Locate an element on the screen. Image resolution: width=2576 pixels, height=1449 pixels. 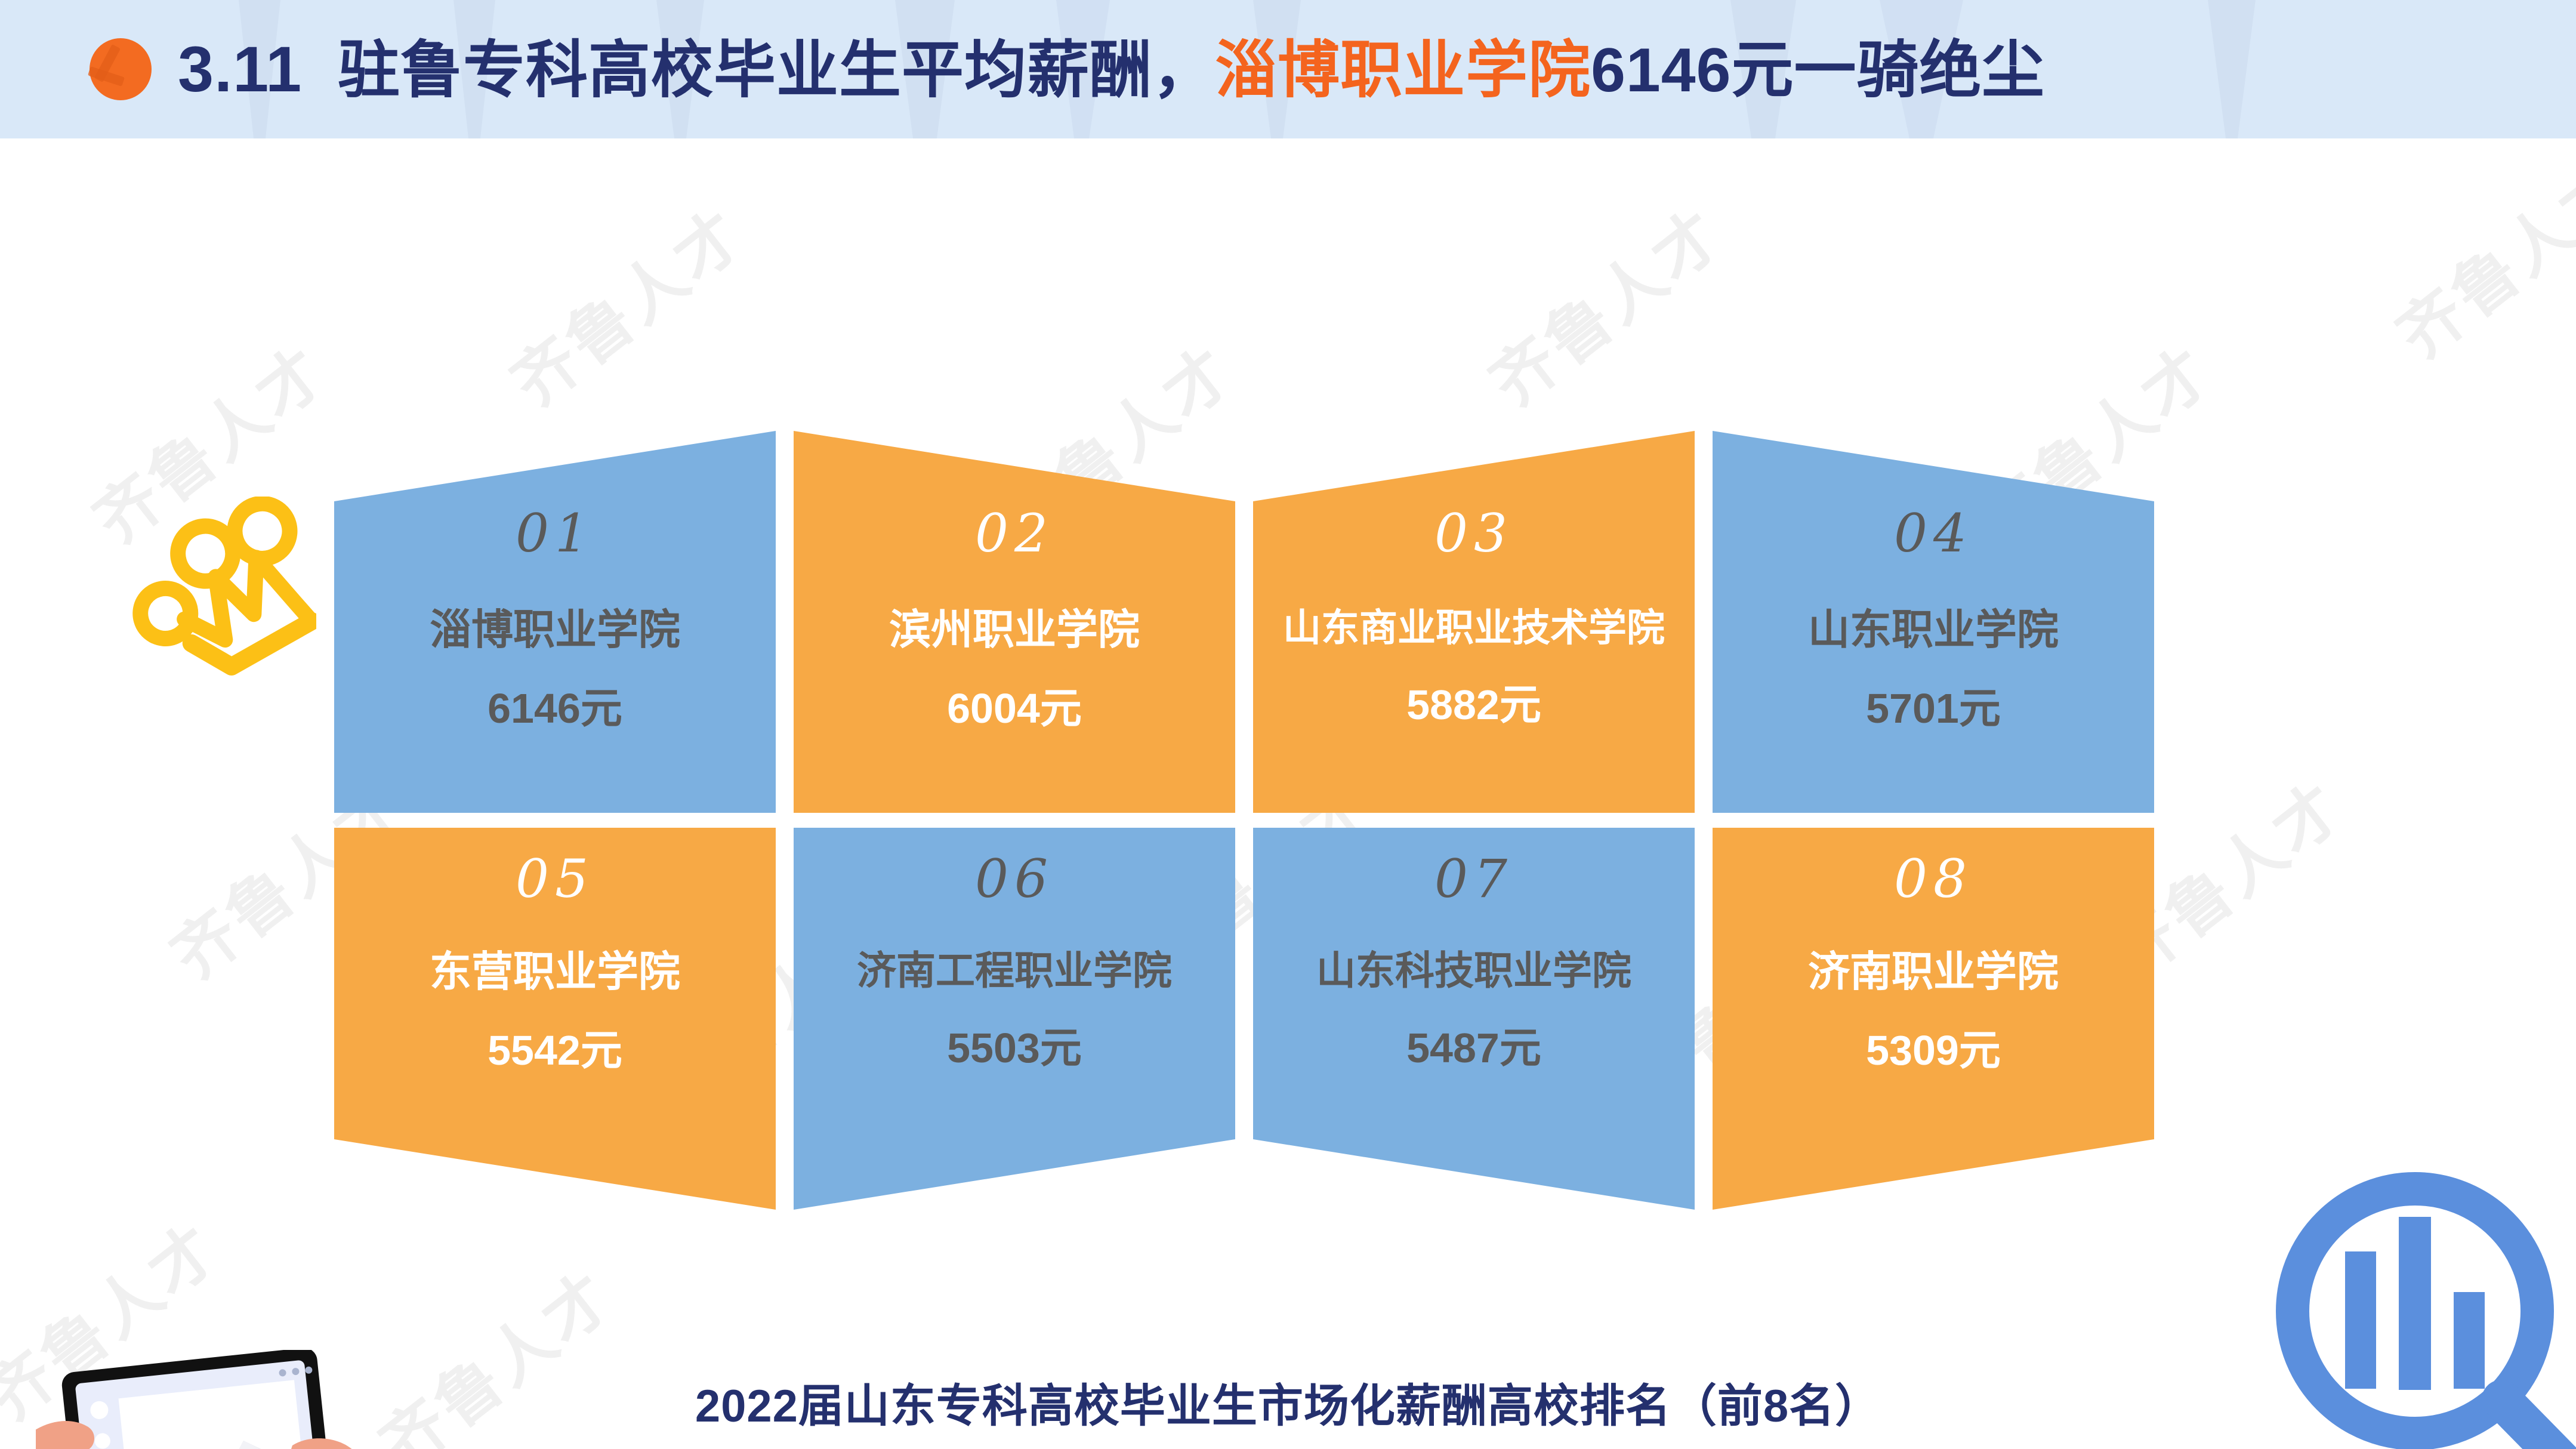
orange-circle-bullet-icon is located at coordinates (121, 69).